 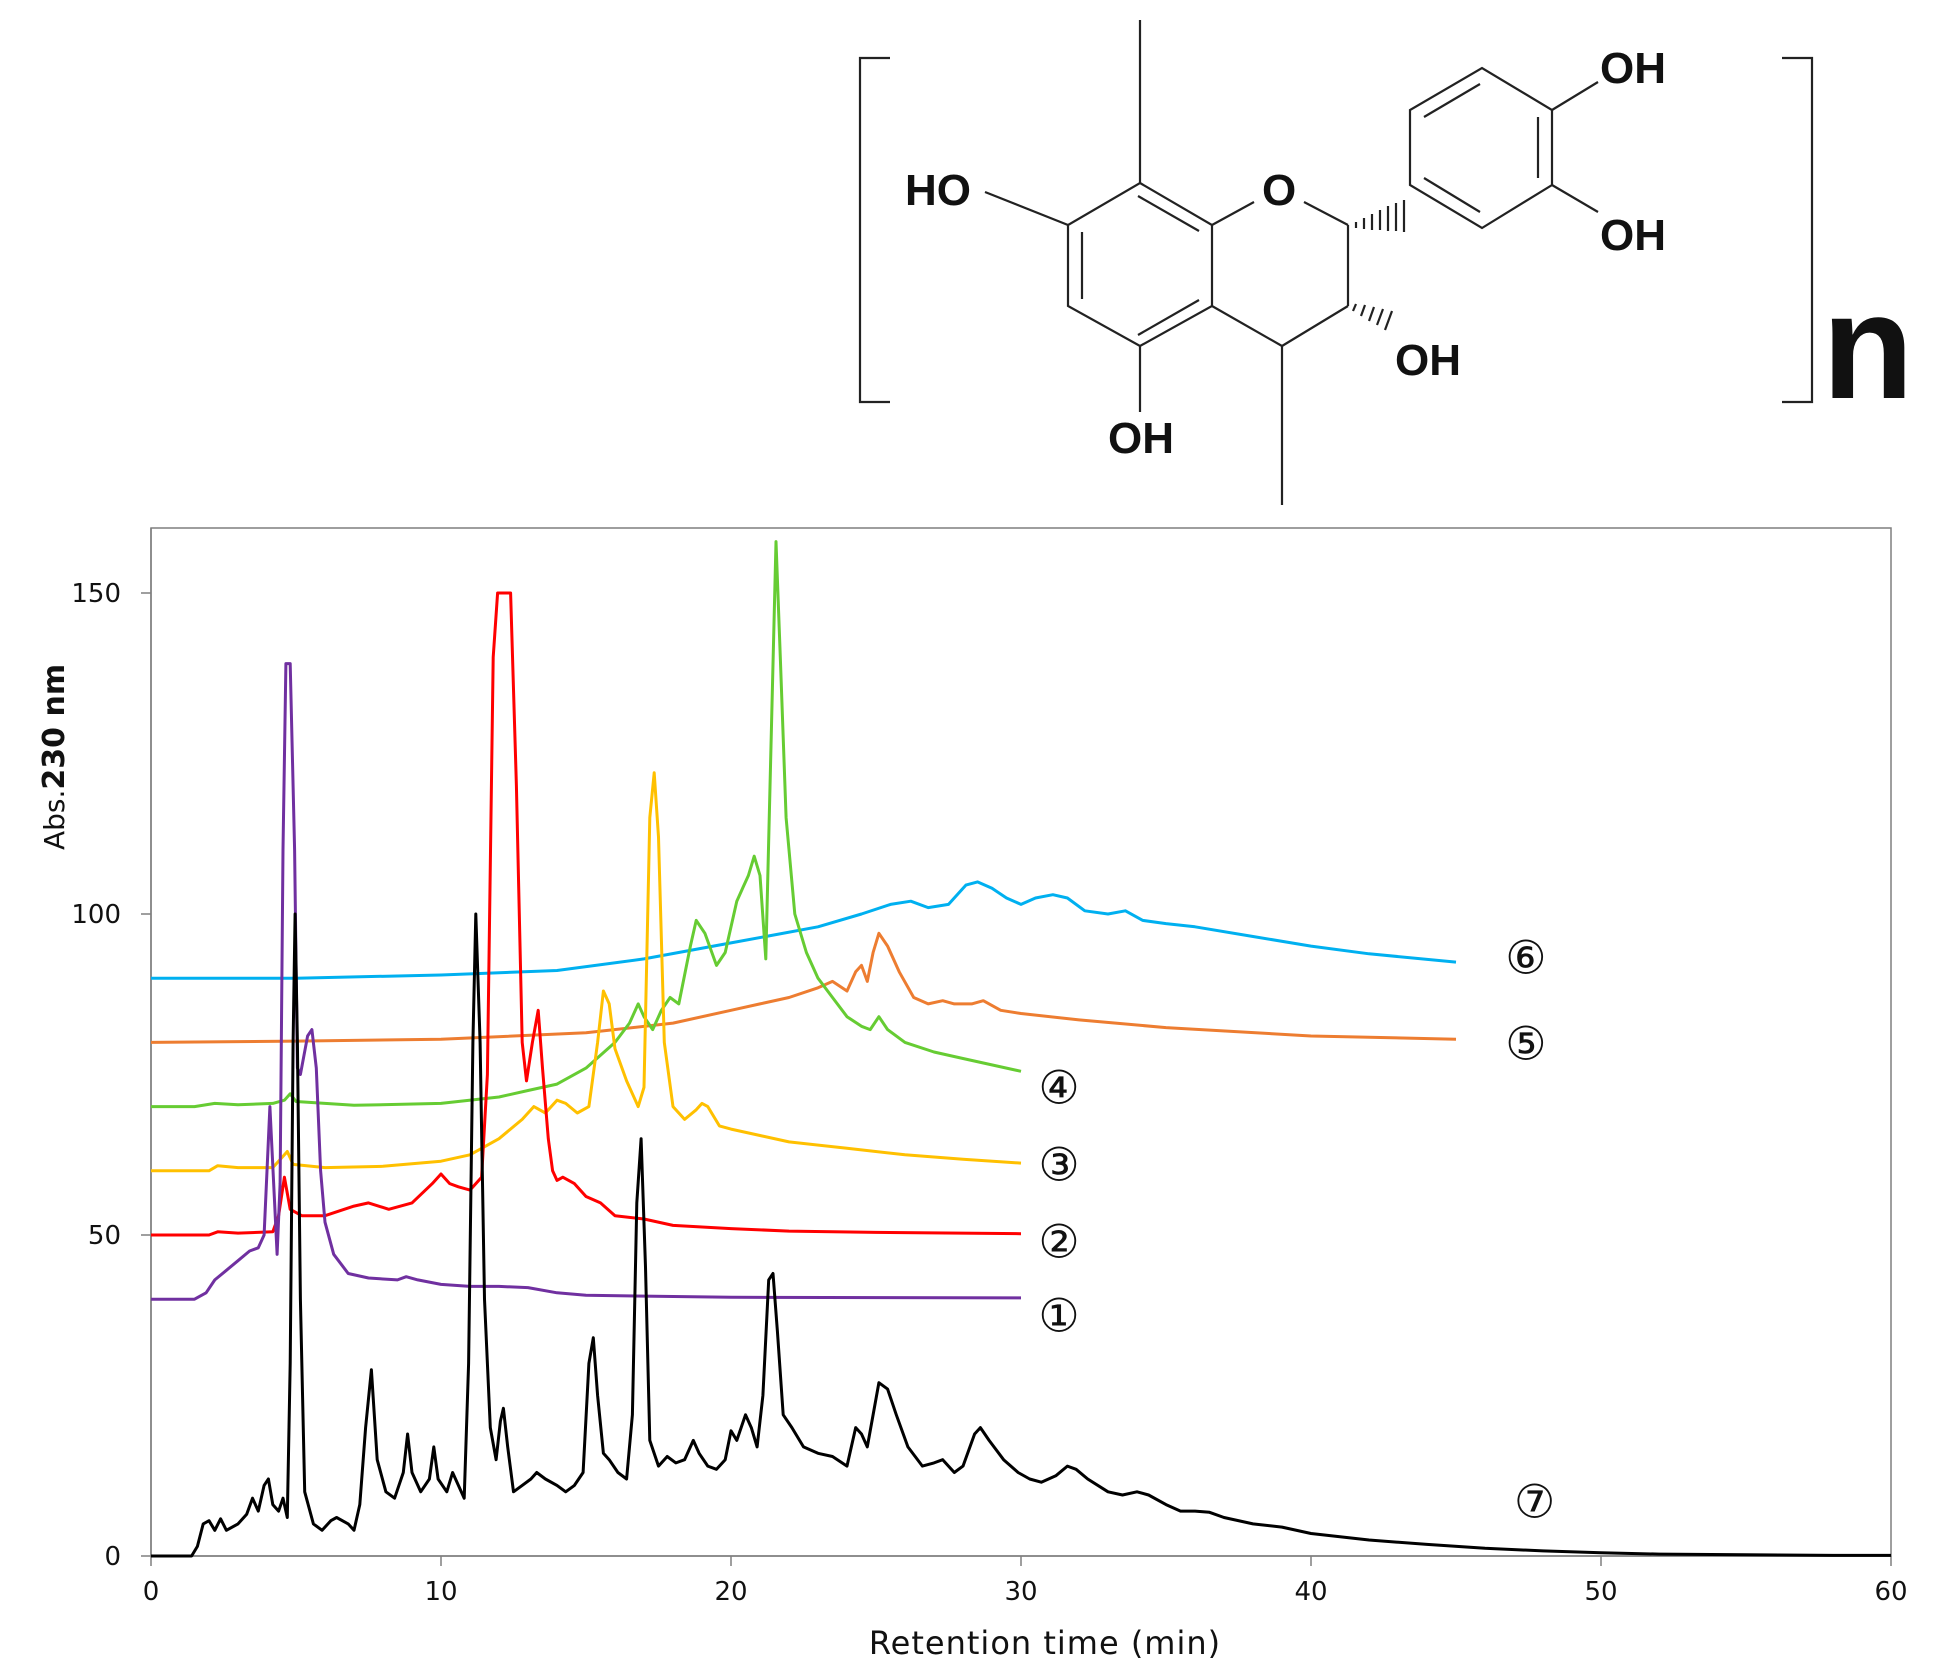 What do you see at coordinates (1525, 1044) in the screenshot?
I see `series-label-5: ⑤` at bounding box center [1525, 1044].